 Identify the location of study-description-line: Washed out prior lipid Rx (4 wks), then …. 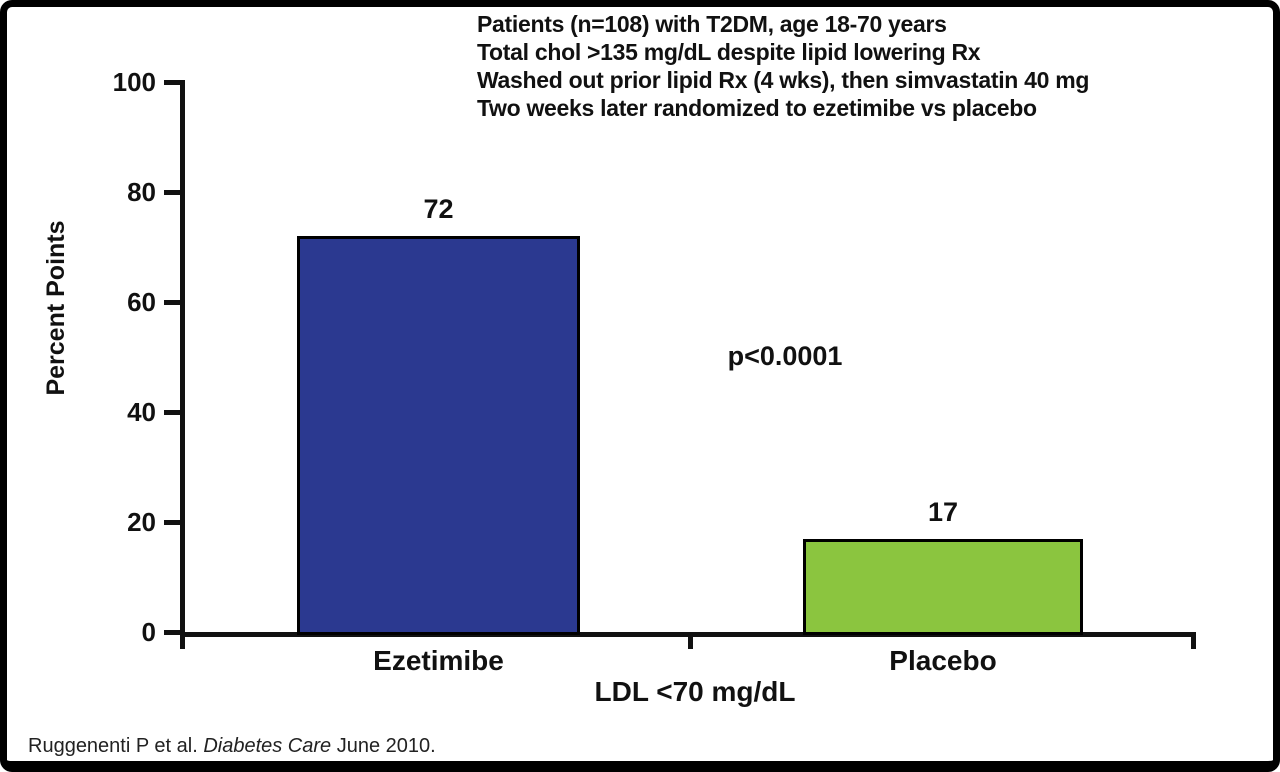
(783, 80).